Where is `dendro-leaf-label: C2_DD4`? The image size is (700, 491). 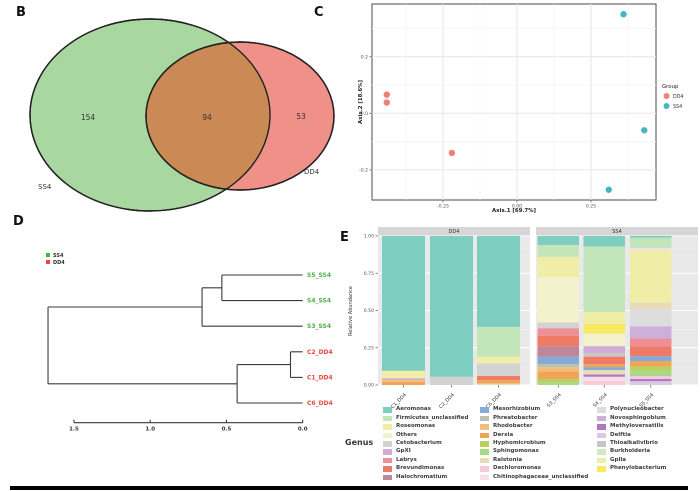
dendro-leaf-label: C2_DD4 is located at coordinates (320, 352).